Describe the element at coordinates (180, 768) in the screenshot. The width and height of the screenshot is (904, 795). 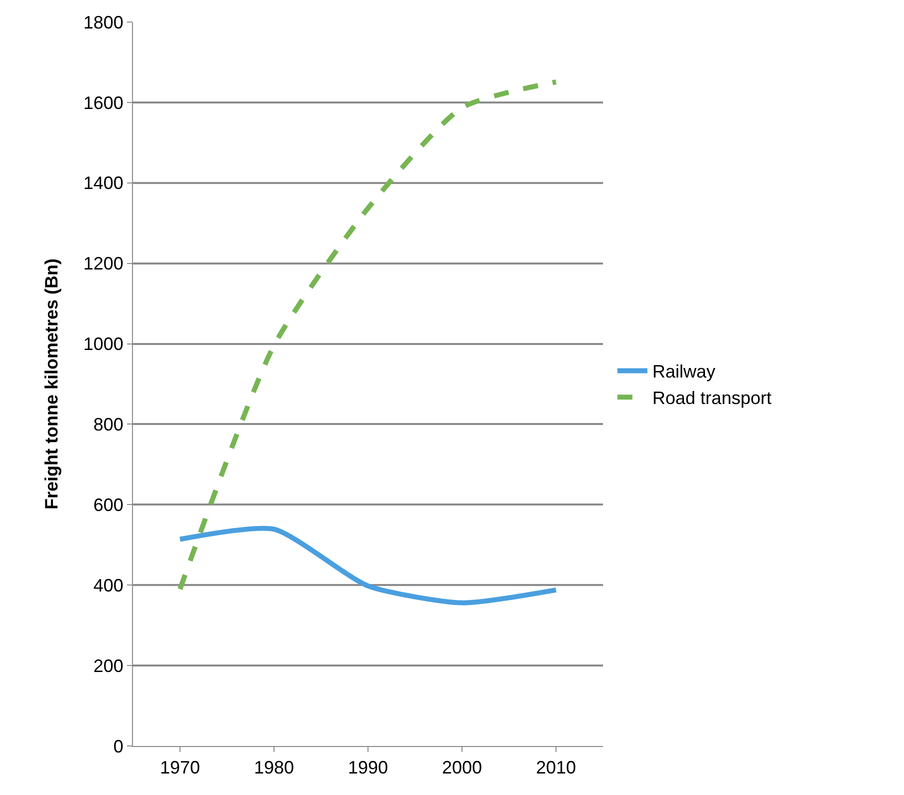
I see `x-tick-label: 1970` at that location.